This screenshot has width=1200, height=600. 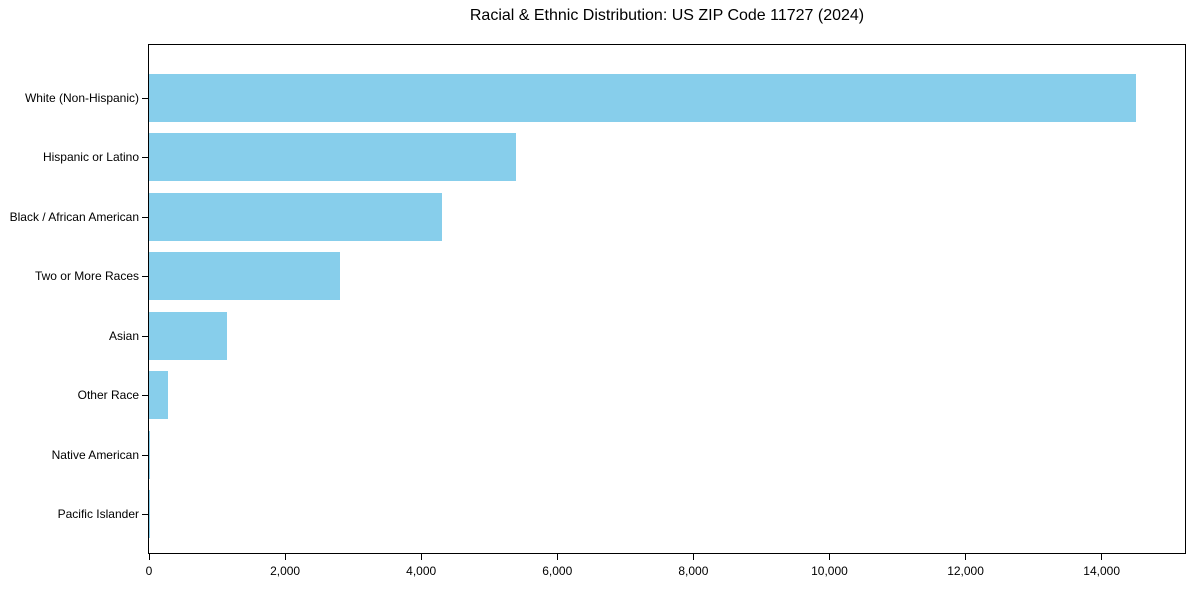 I want to click on x-tick-label: 8,000, so click(x=693, y=571).